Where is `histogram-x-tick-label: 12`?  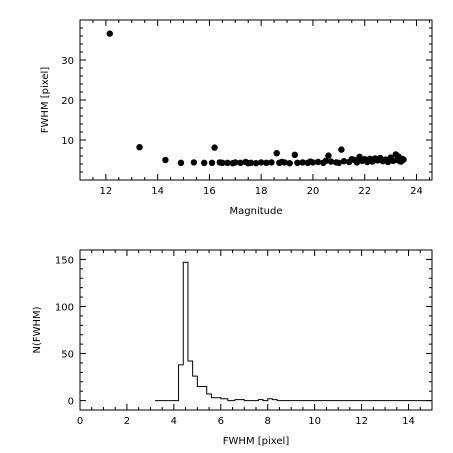 histogram-x-tick-label: 12 is located at coordinates (361, 421).